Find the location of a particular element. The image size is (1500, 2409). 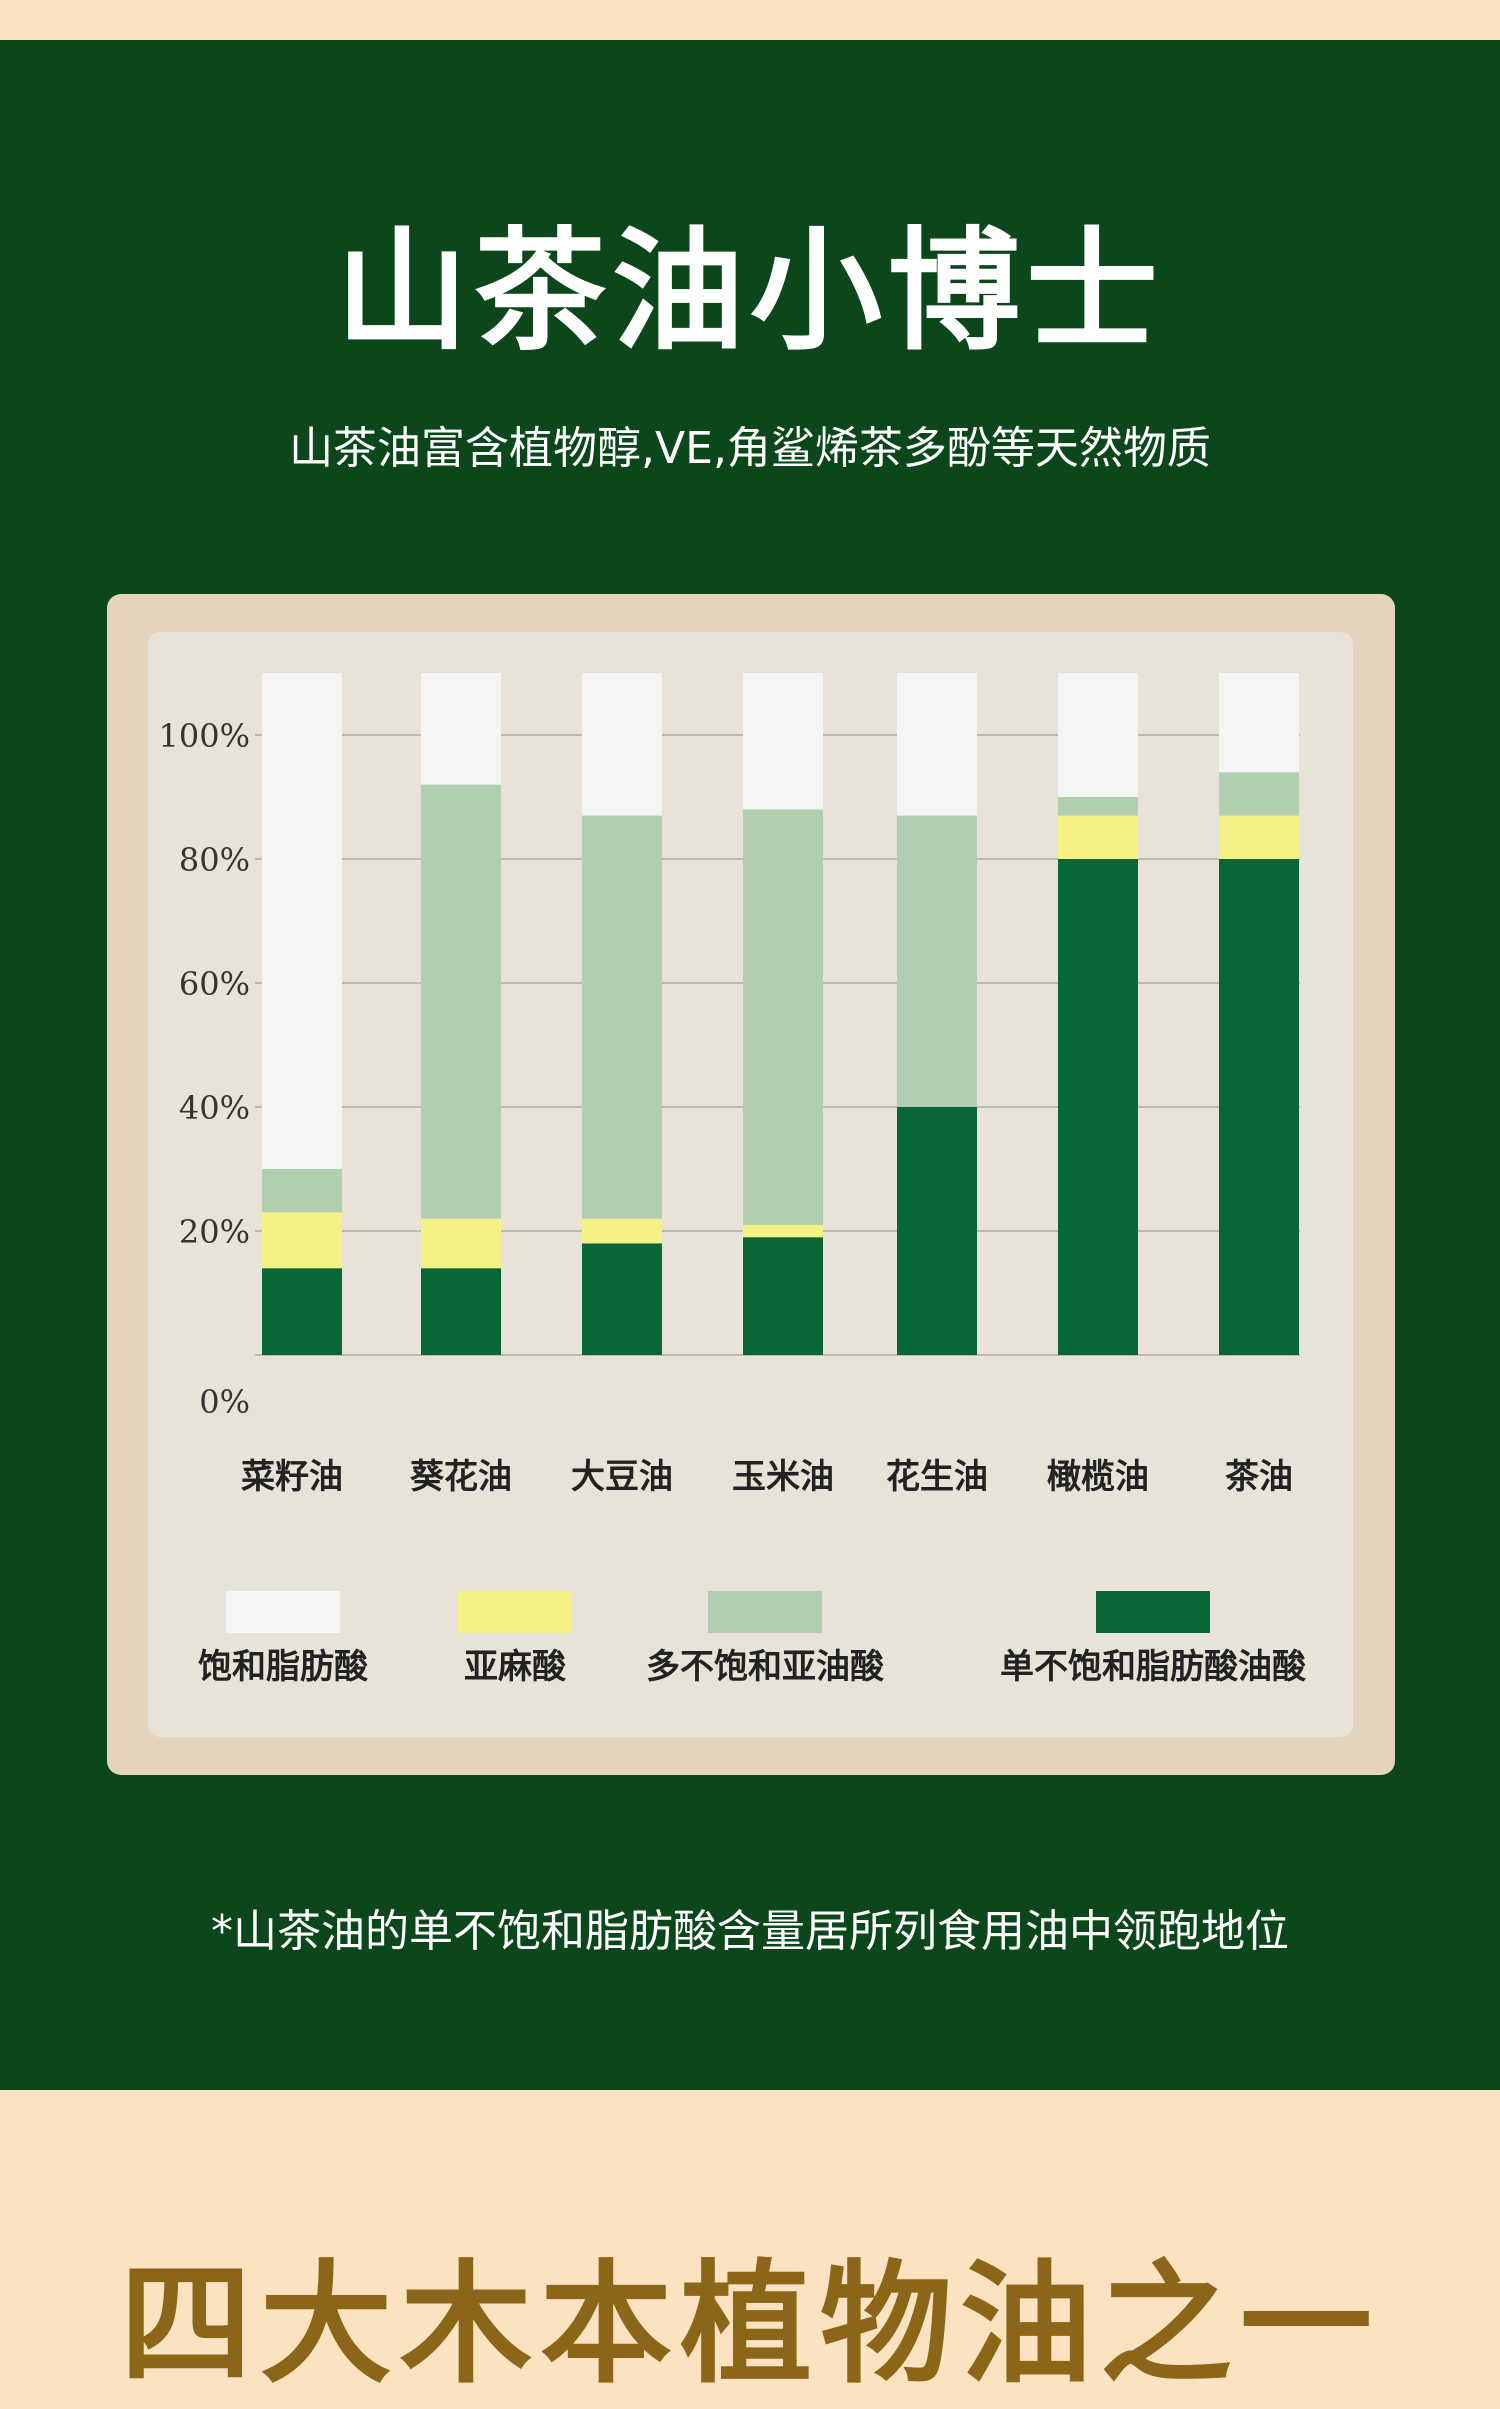

y-tick-label: 0% is located at coordinates (224, 1402).